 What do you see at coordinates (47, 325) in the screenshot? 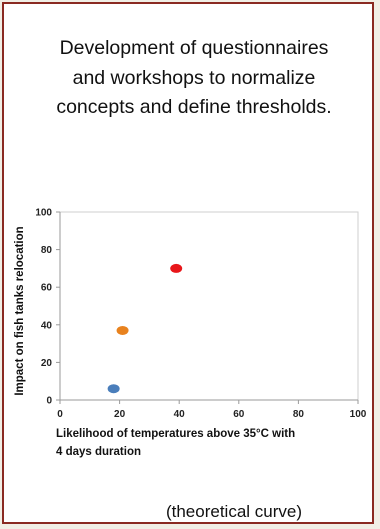
I see `y-tick-label: 40` at bounding box center [47, 325].